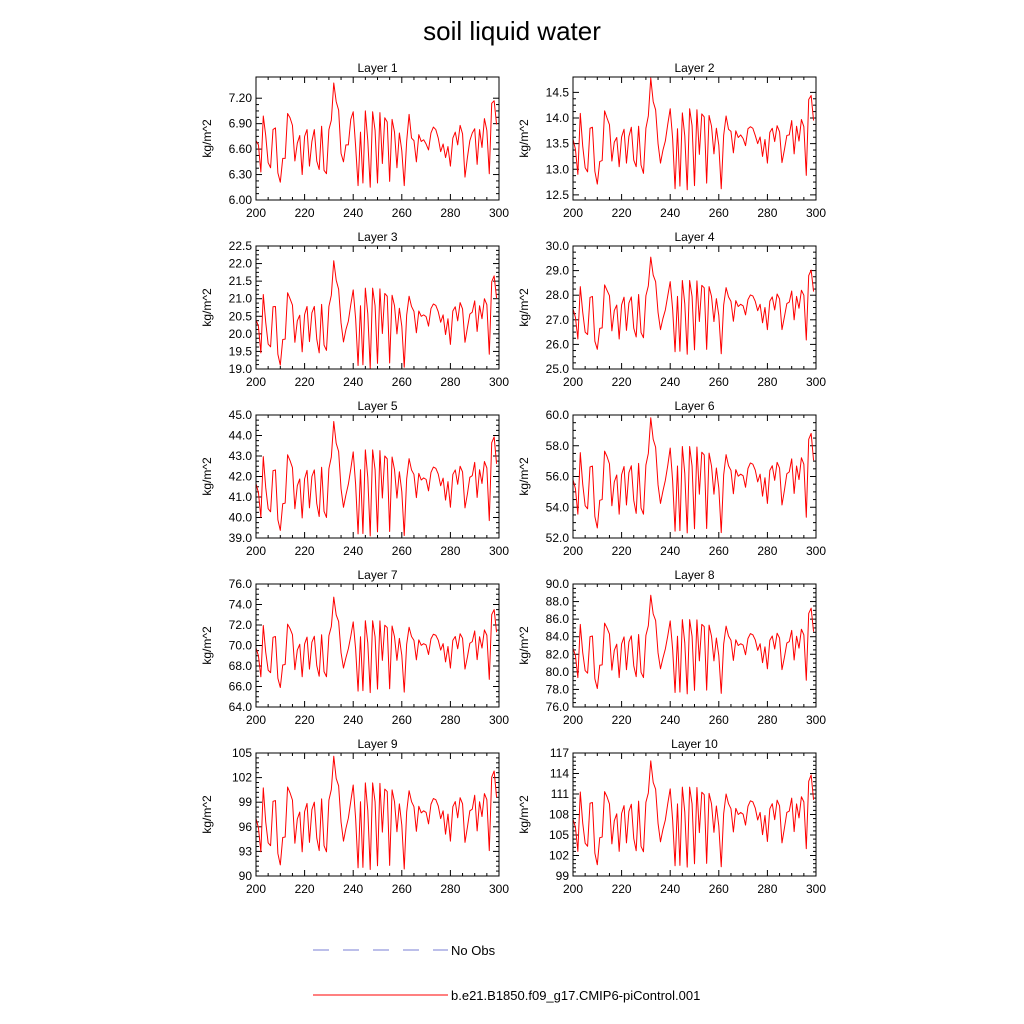  Describe the element at coordinates (241, 200) in the screenshot. I see `y-tick-label: 6.00` at that location.